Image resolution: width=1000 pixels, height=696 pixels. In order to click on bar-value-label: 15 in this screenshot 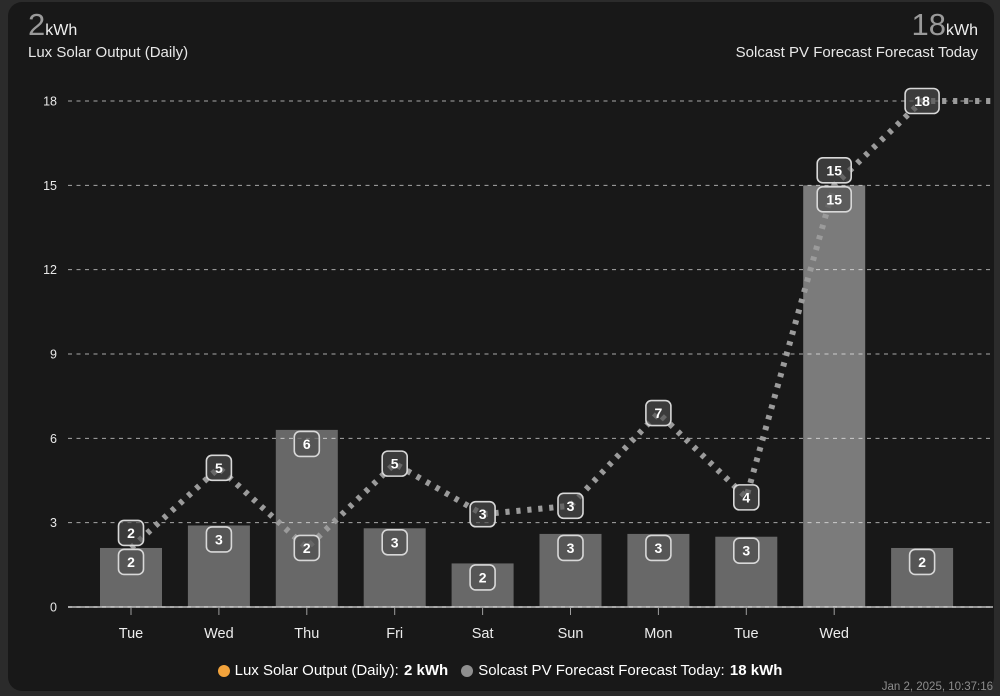, I will do `click(834, 199)`.